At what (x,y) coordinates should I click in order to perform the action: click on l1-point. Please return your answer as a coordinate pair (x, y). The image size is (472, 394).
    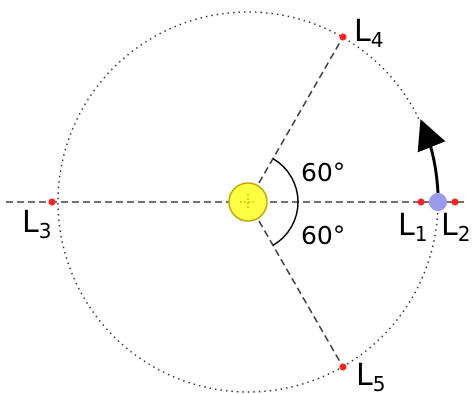
    Looking at the image, I should click on (421, 202).